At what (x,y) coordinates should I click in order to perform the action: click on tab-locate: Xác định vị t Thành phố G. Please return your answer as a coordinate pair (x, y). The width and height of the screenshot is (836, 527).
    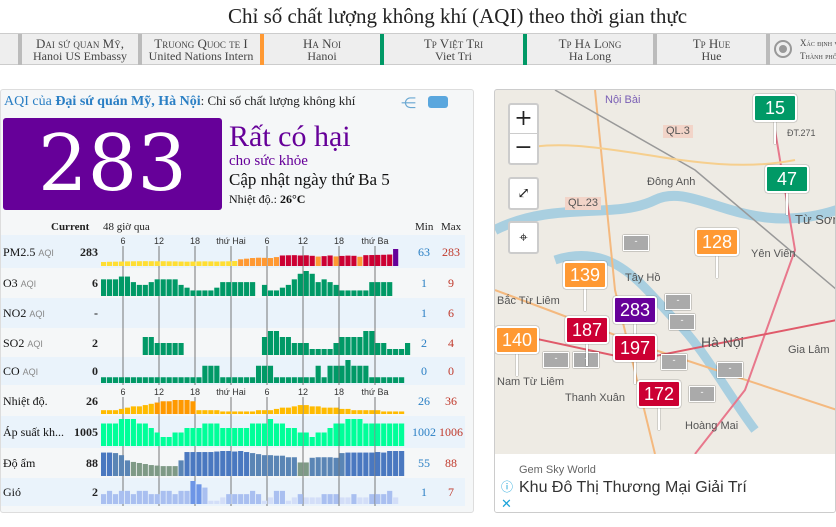
    Looking at the image, I should click on (801, 49).